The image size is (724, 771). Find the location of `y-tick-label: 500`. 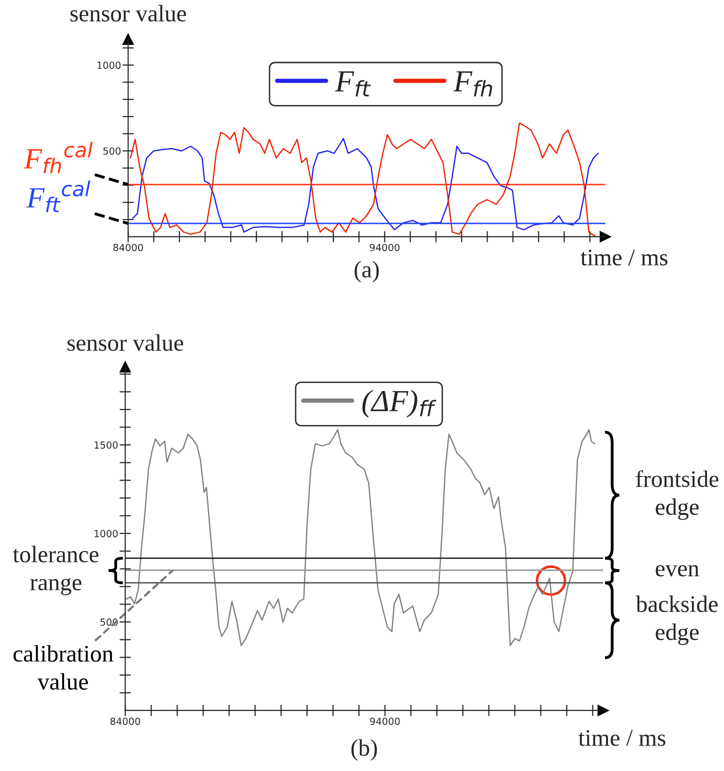

y-tick-label: 500 is located at coordinates (112, 151).